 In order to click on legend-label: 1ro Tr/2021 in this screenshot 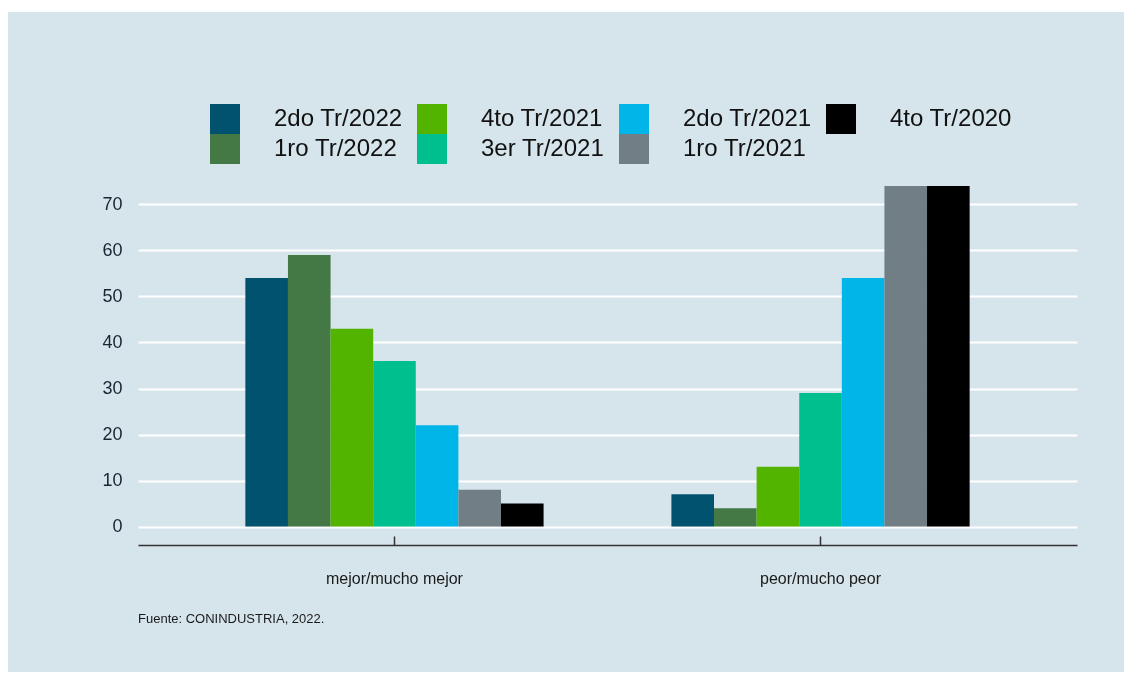, I will do `click(744, 147)`.